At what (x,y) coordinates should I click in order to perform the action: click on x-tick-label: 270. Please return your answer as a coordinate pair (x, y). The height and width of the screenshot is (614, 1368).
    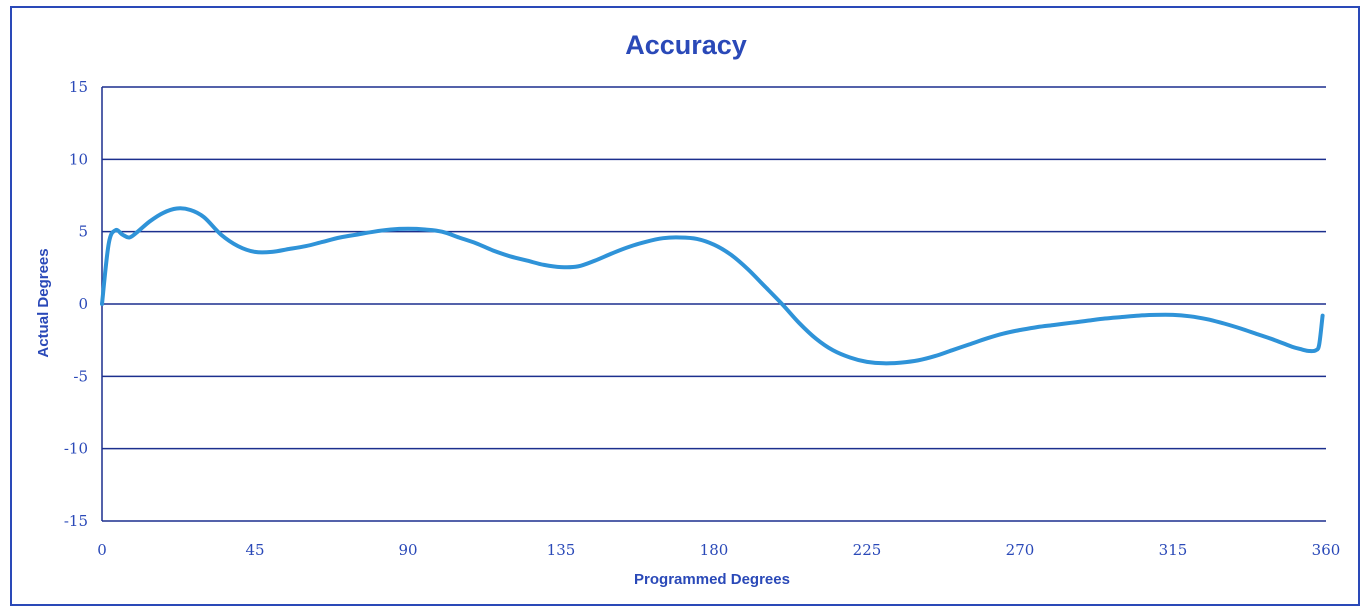
    Looking at the image, I should click on (1020, 550).